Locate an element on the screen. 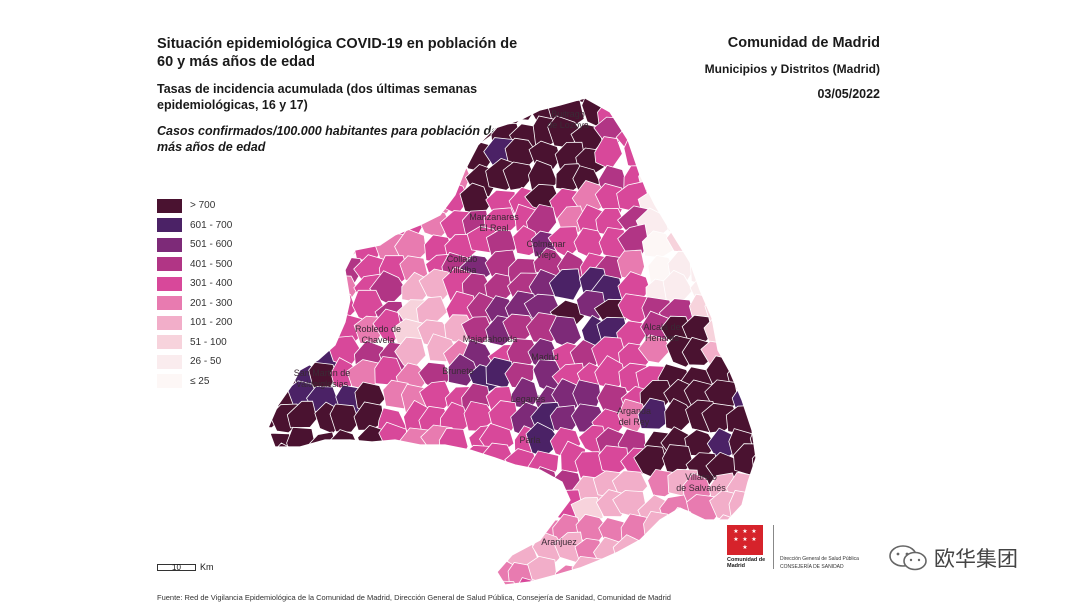 Image resolution: width=1080 pixels, height=607 pixels. legend-item: > 700 is located at coordinates (194, 206).